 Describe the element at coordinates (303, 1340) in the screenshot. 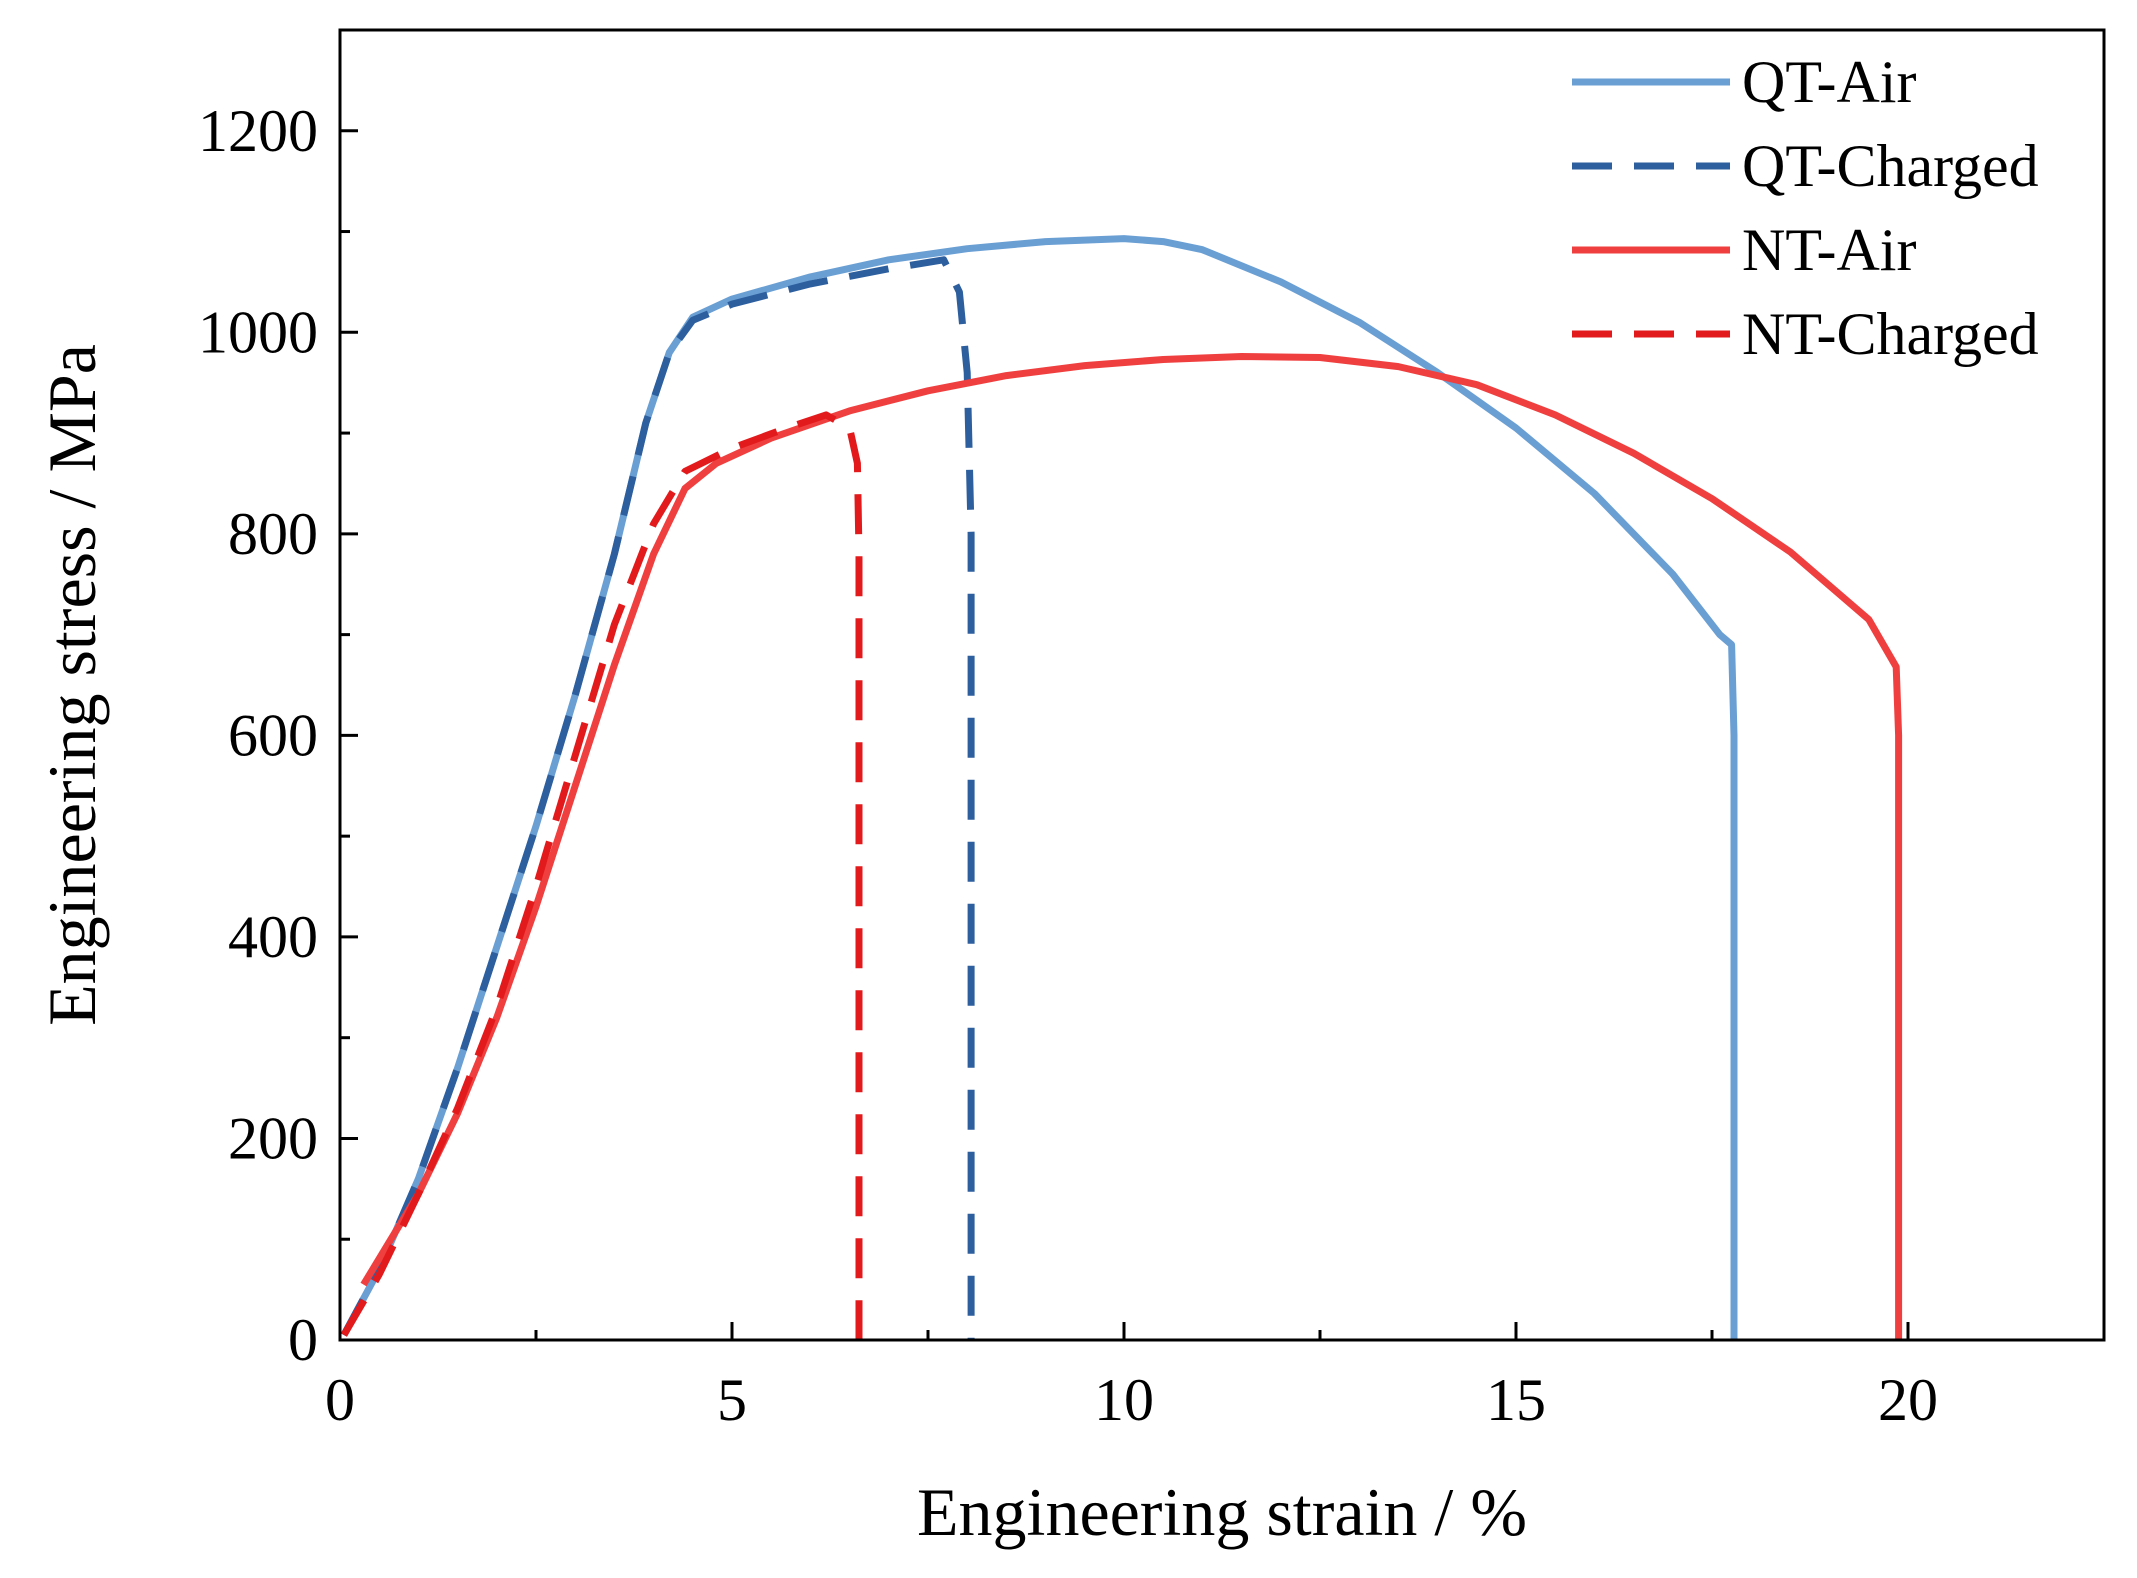

I see `y-tick-label: 0` at that location.